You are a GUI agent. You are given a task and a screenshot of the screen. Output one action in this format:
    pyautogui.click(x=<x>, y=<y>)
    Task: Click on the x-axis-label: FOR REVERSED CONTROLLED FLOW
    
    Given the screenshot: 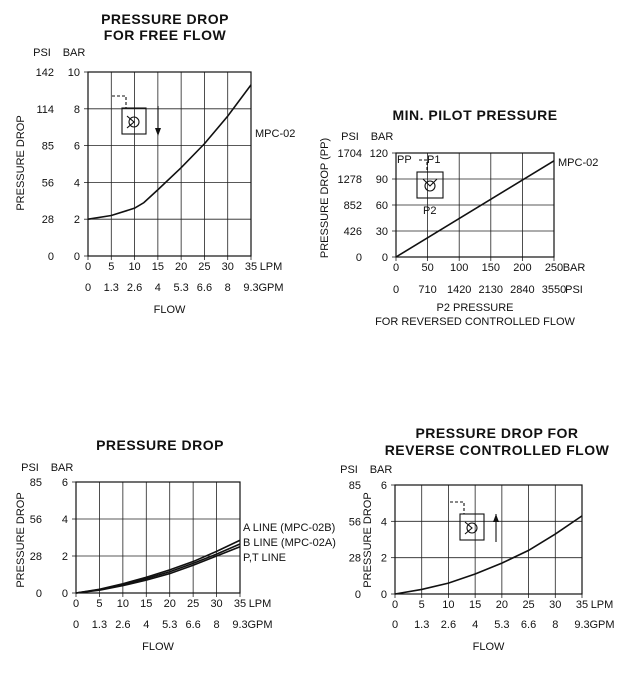 What is the action you would take?
    pyautogui.click(x=475, y=322)
    